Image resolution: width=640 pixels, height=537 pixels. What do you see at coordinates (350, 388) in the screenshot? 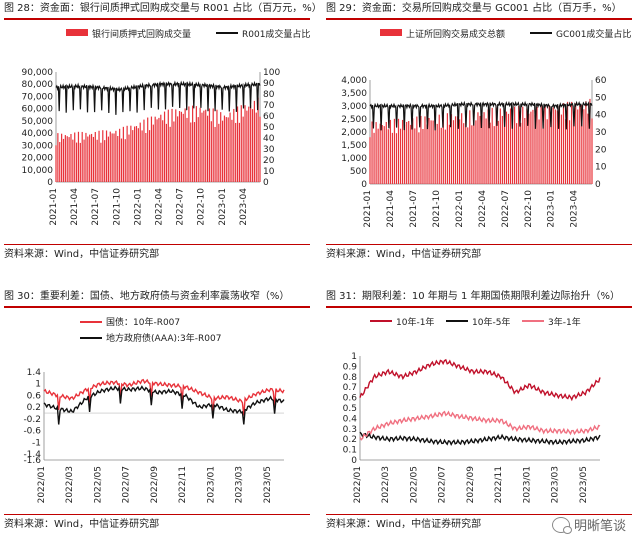
I see `y-tick-label: 0.7` at bounding box center [350, 388].